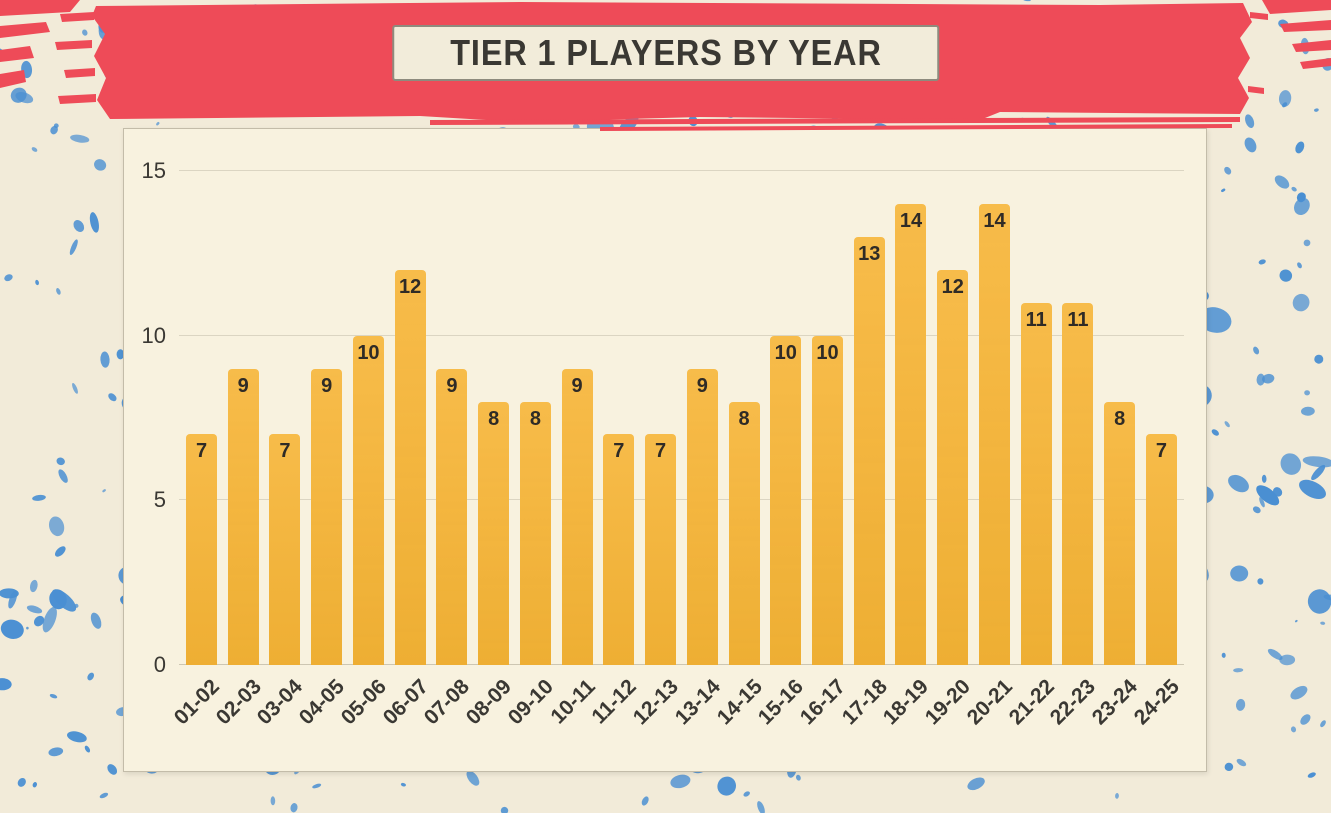  What do you see at coordinates (153, 335) in the screenshot?
I see `y-tick-label: 10` at bounding box center [153, 335].